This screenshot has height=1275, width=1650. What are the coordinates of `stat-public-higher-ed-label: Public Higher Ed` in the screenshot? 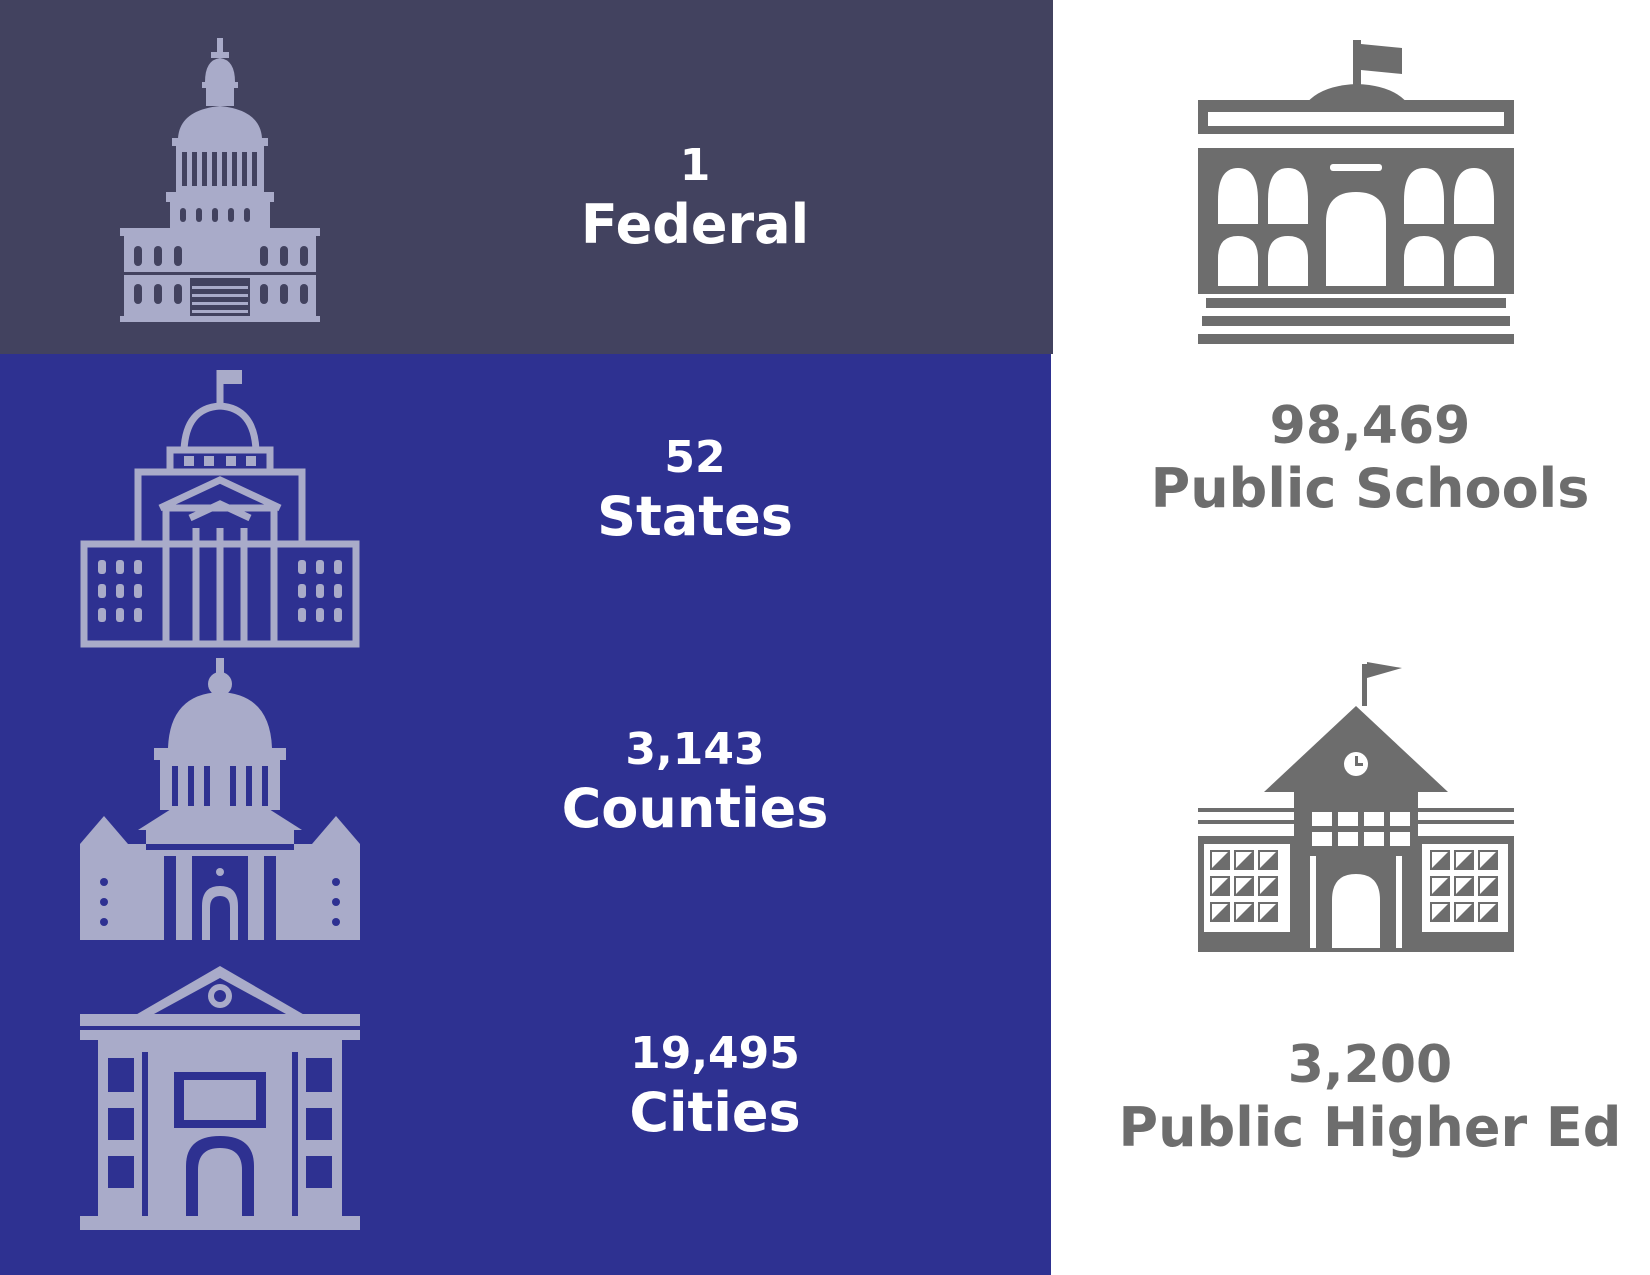 It's located at (1370, 1128).